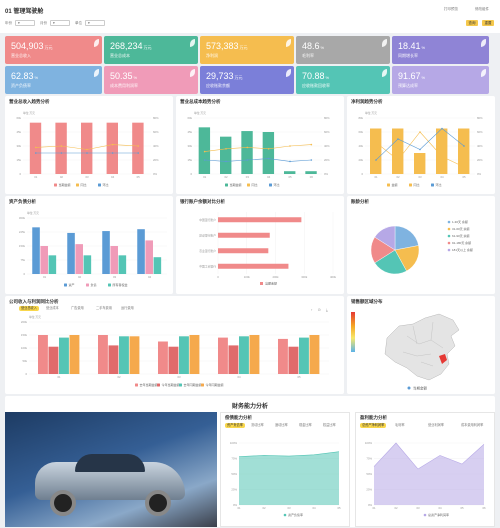 Image resolution: width=500 pixels, height=528 pixels. I want to click on chevron-right-icon: ›, so click(312, 309).